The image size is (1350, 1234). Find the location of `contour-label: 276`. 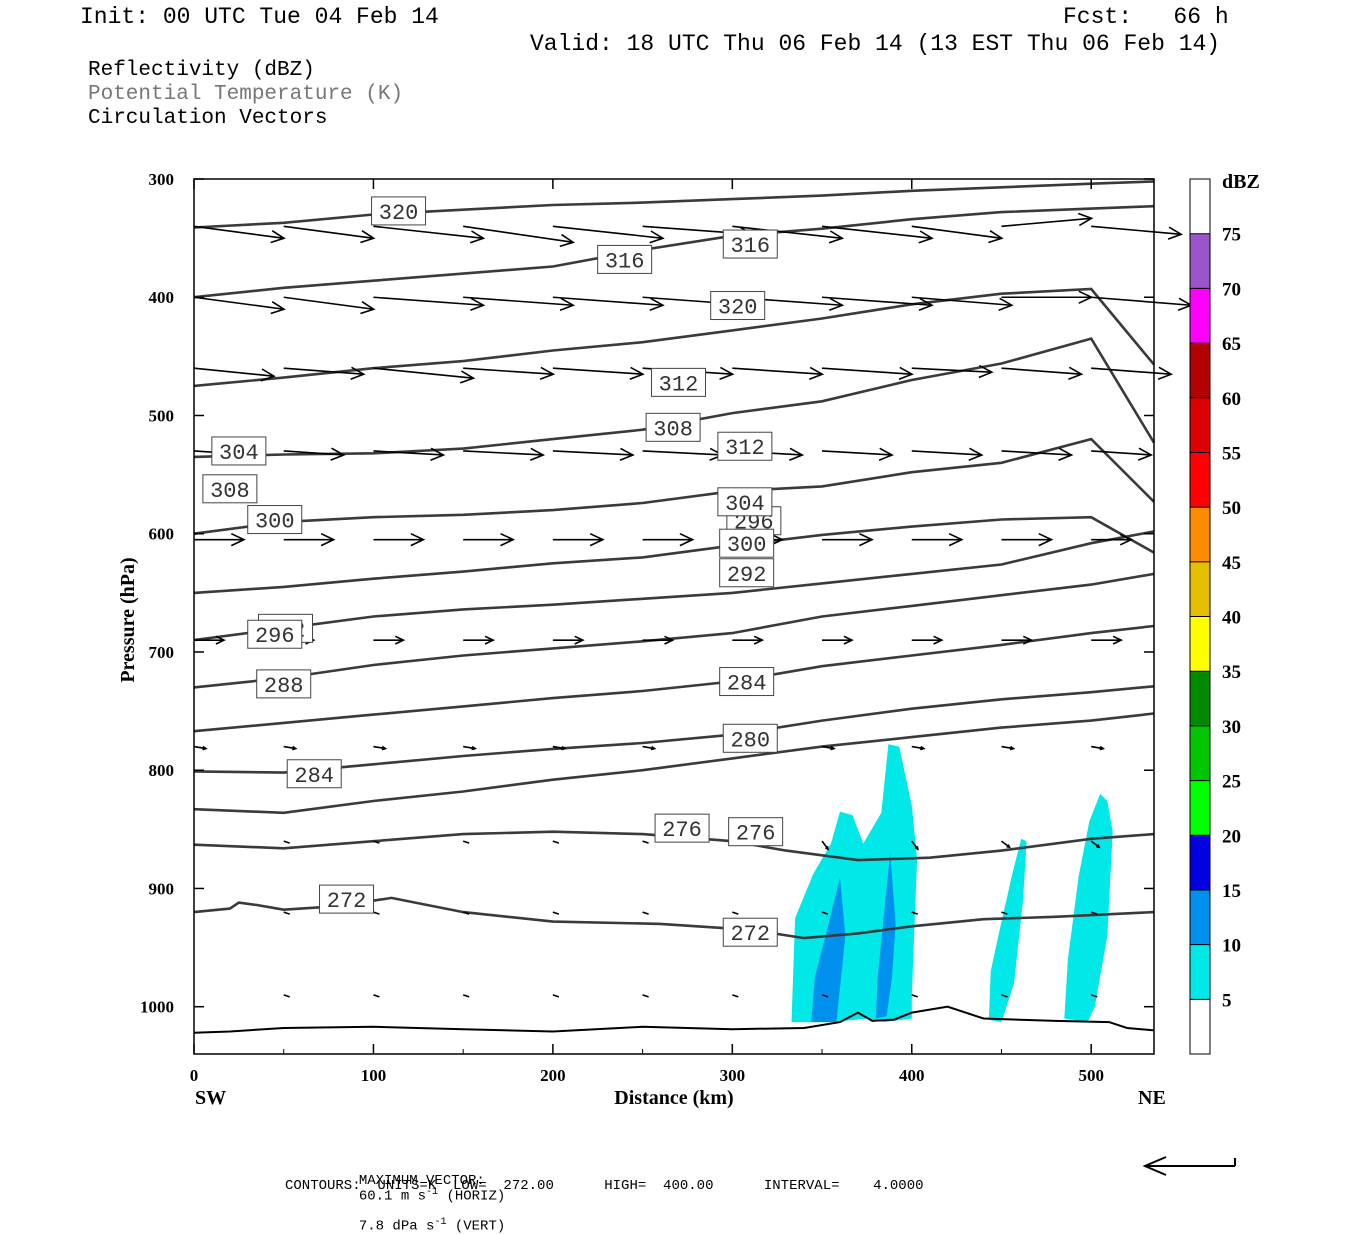

contour-label: 276 is located at coordinates (682, 828).